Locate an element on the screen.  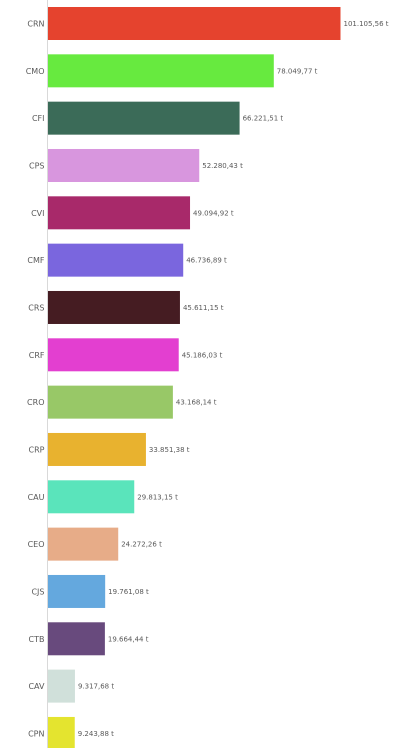
value-label-ceo: 24.272,26 t is located at coordinates (141, 545).